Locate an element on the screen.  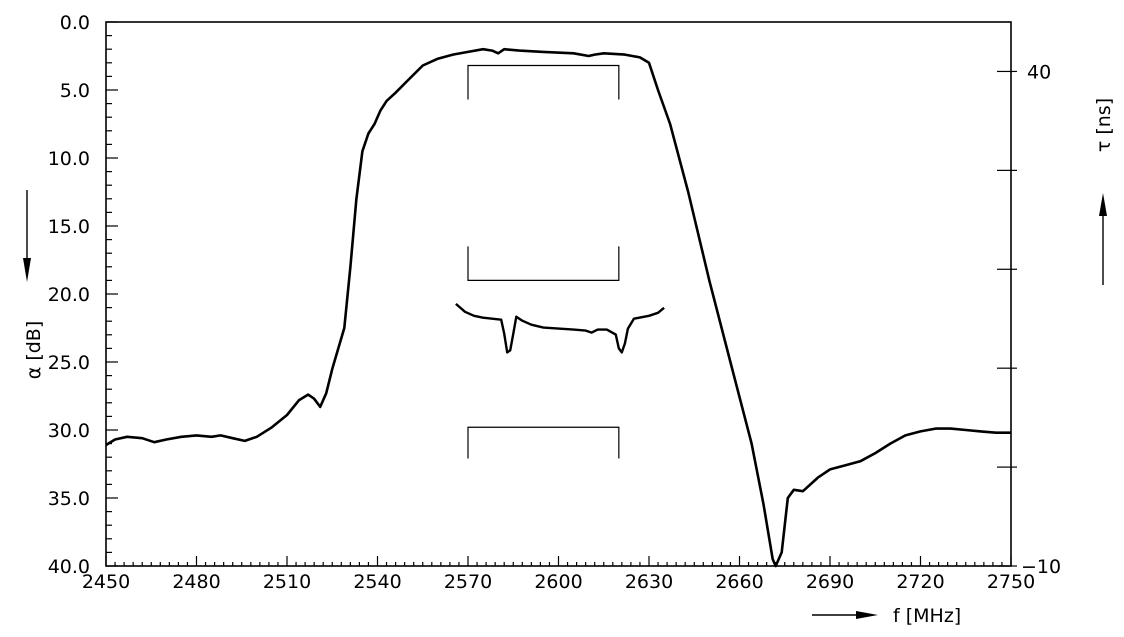
left-axis-ticks: 0.0 5.0 10.0 15.0 20.0 25.0 30.0 35.0 40.0 is located at coordinates (83, 295).